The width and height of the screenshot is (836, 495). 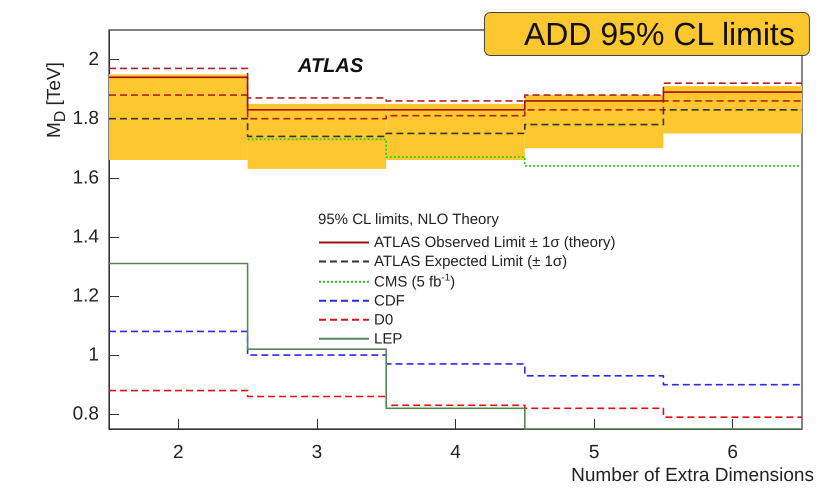 What do you see at coordinates (409, 219) in the screenshot?
I see `legend-title: 95% CL limits, NLO Theory` at bounding box center [409, 219].